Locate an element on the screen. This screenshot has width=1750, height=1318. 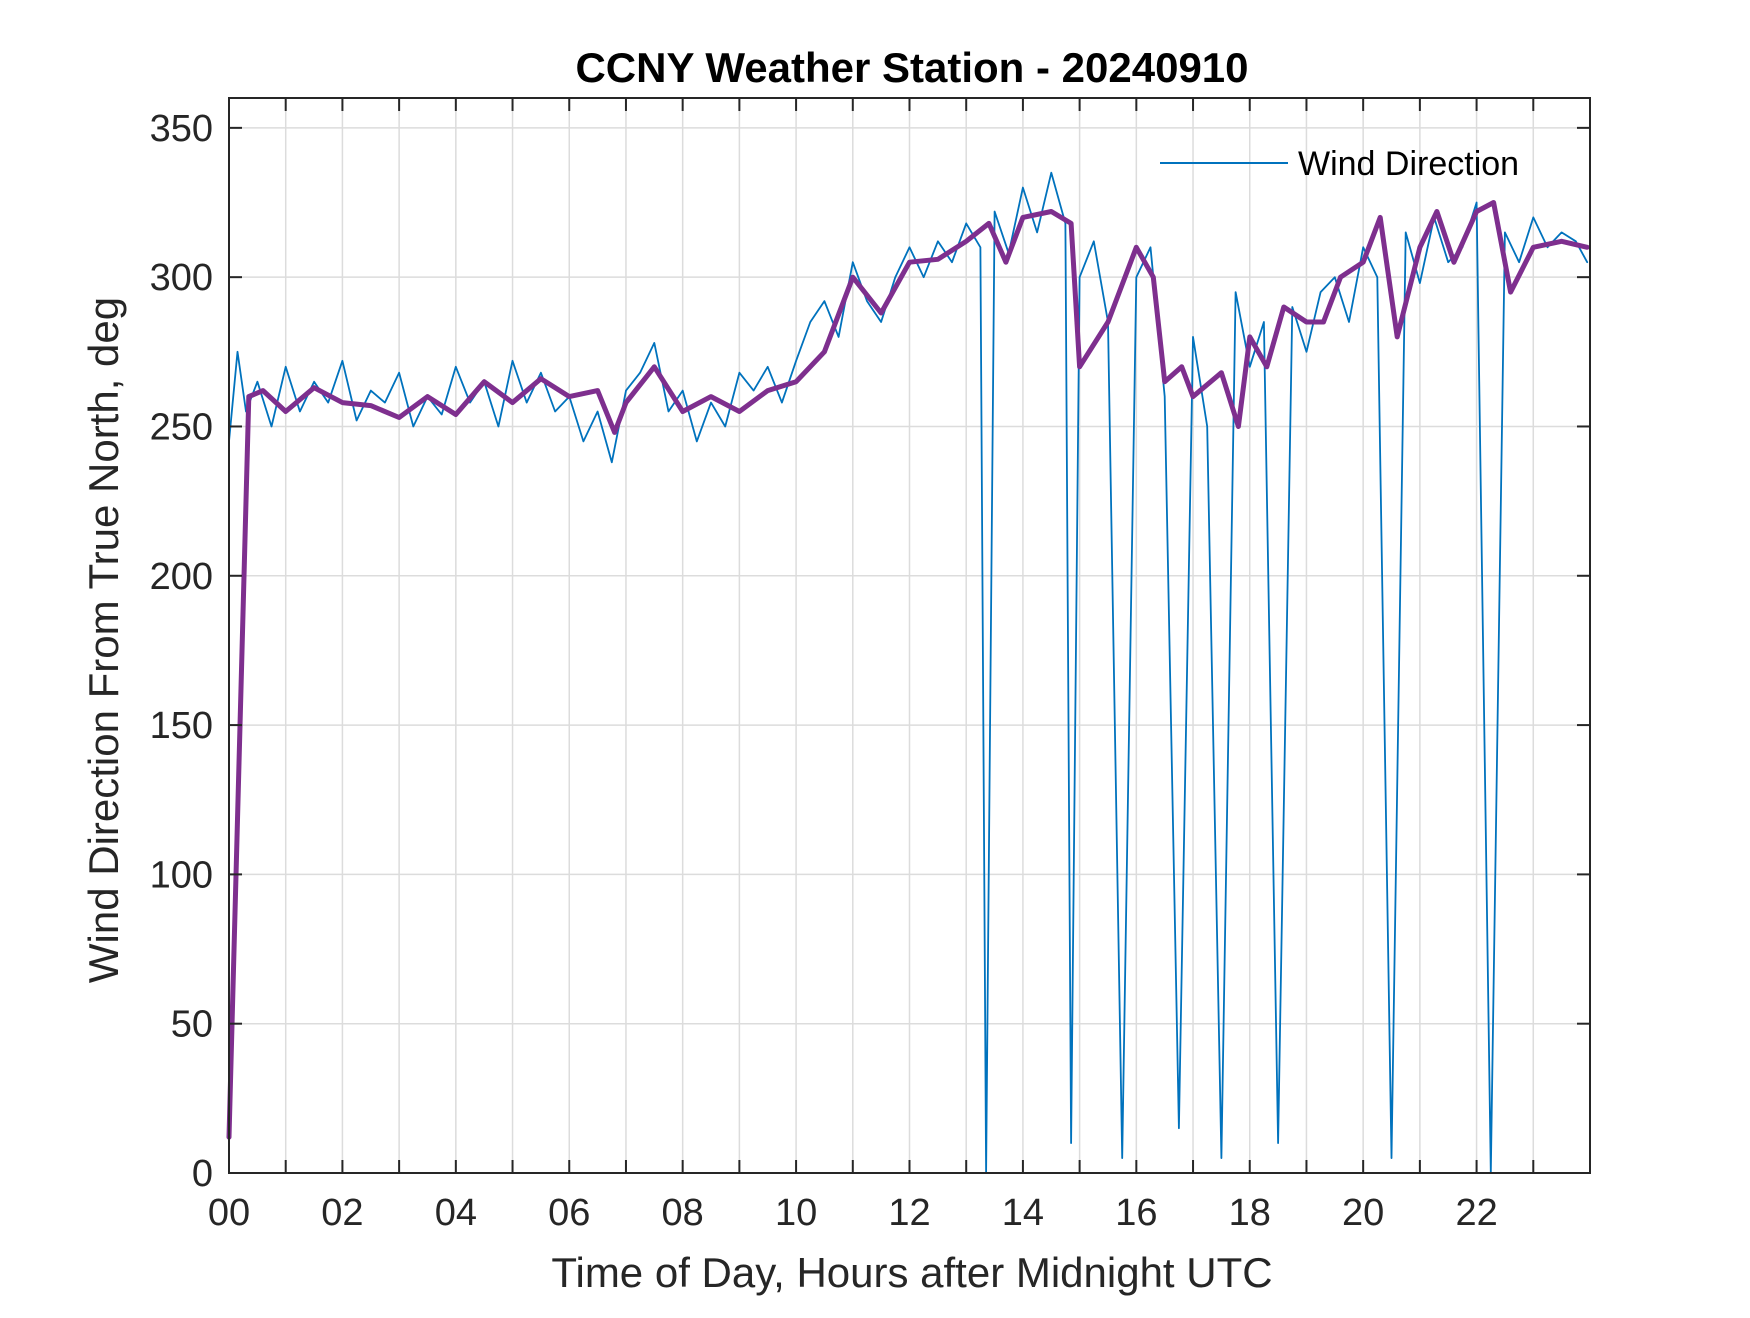
x-tick-label: 12 is located at coordinates (909, 1213).